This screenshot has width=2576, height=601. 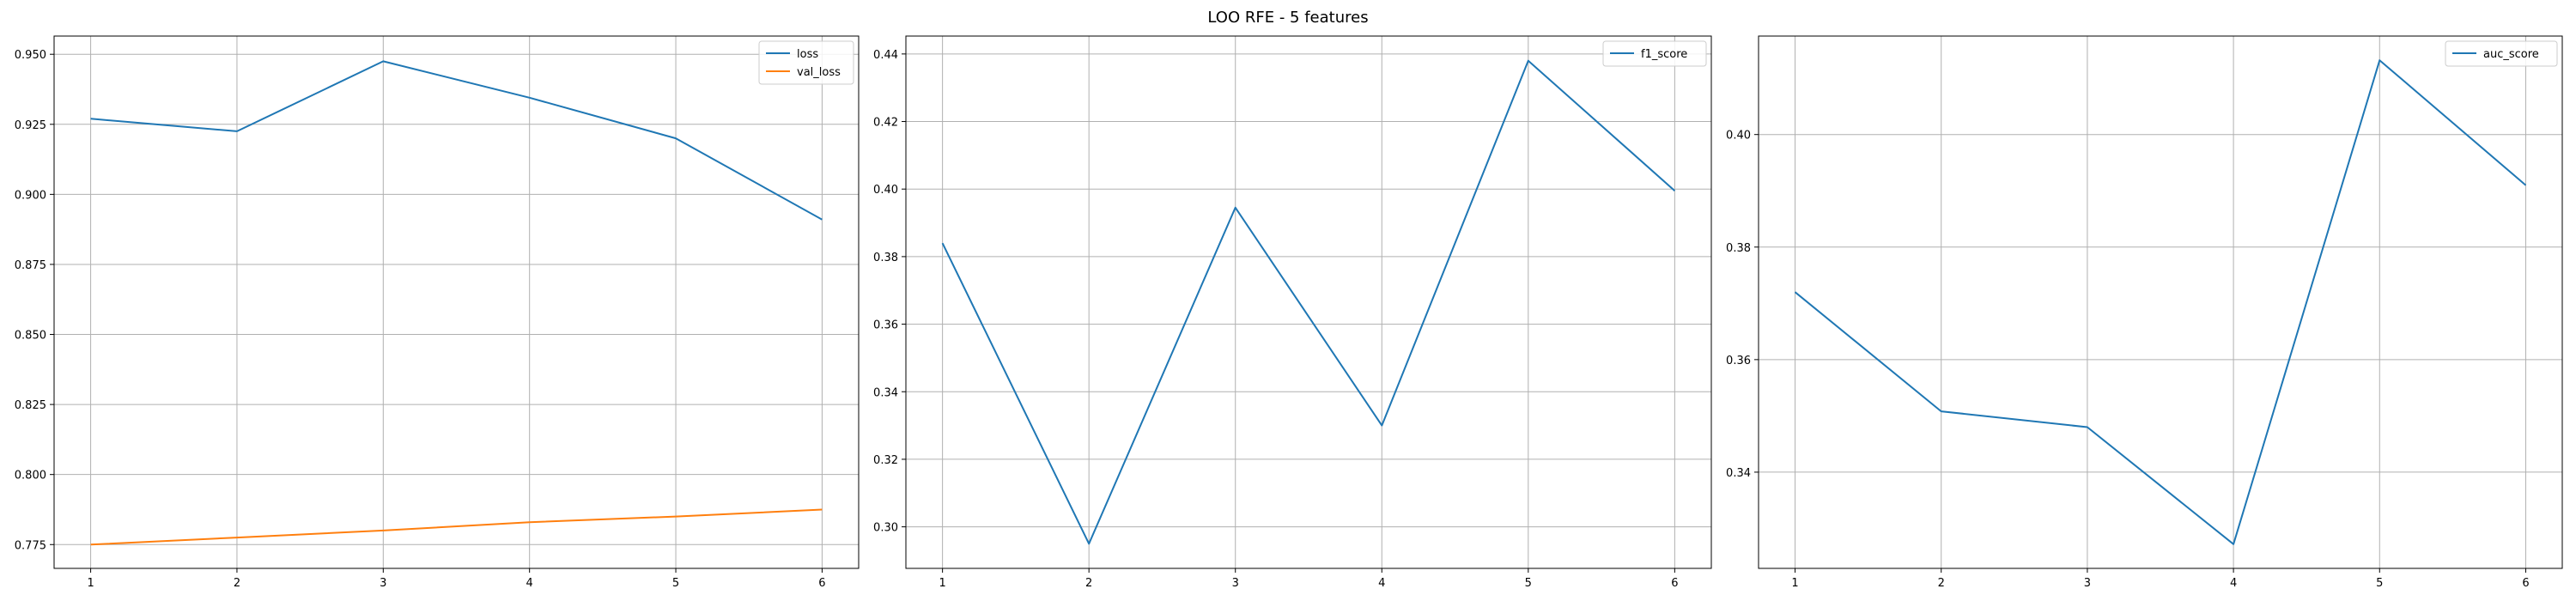 I want to click on y-tick-label: 0.950, so click(x=31, y=55).